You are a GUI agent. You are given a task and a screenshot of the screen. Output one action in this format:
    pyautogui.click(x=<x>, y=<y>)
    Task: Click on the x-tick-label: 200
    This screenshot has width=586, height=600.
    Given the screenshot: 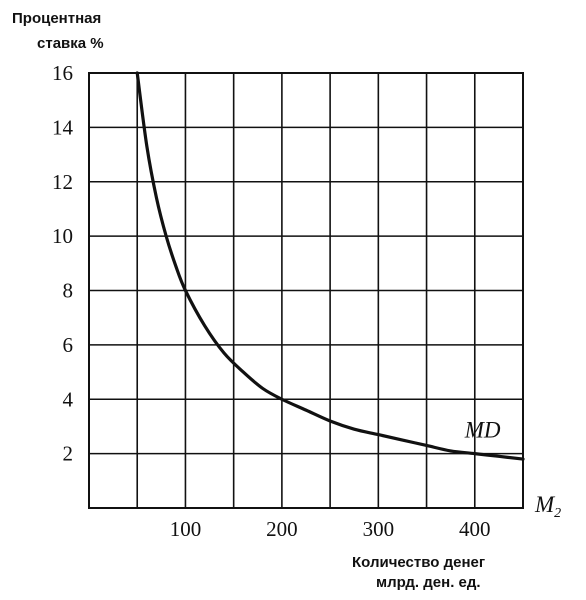 What is the action you would take?
    pyautogui.click(x=282, y=529)
    